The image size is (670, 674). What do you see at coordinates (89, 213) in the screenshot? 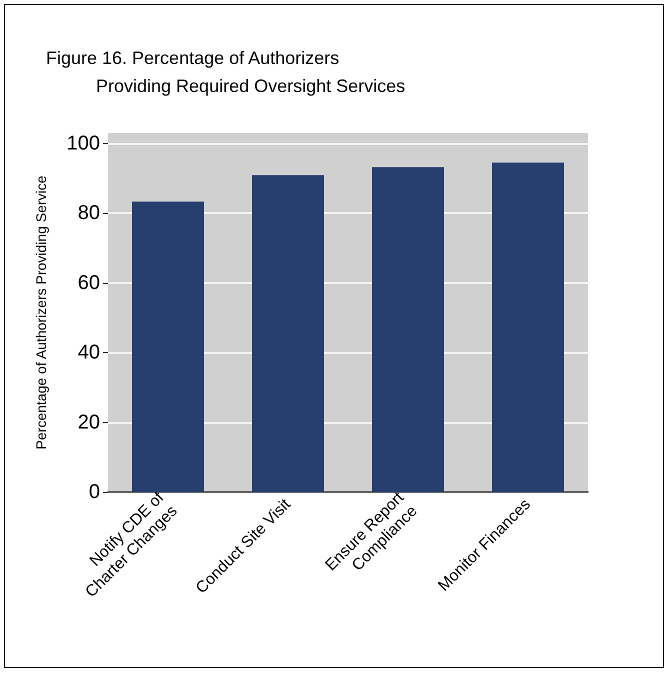
I see `y-tick-label: 80` at bounding box center [89, 213].